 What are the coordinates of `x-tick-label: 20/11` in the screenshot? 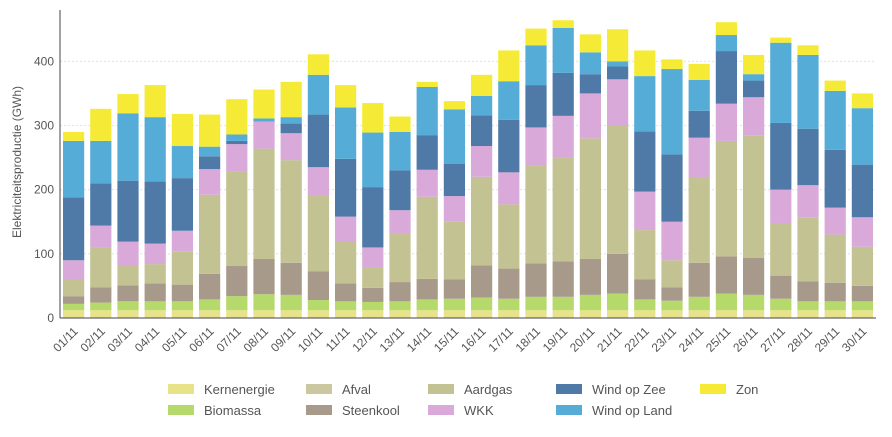 It's located at (582, 339).